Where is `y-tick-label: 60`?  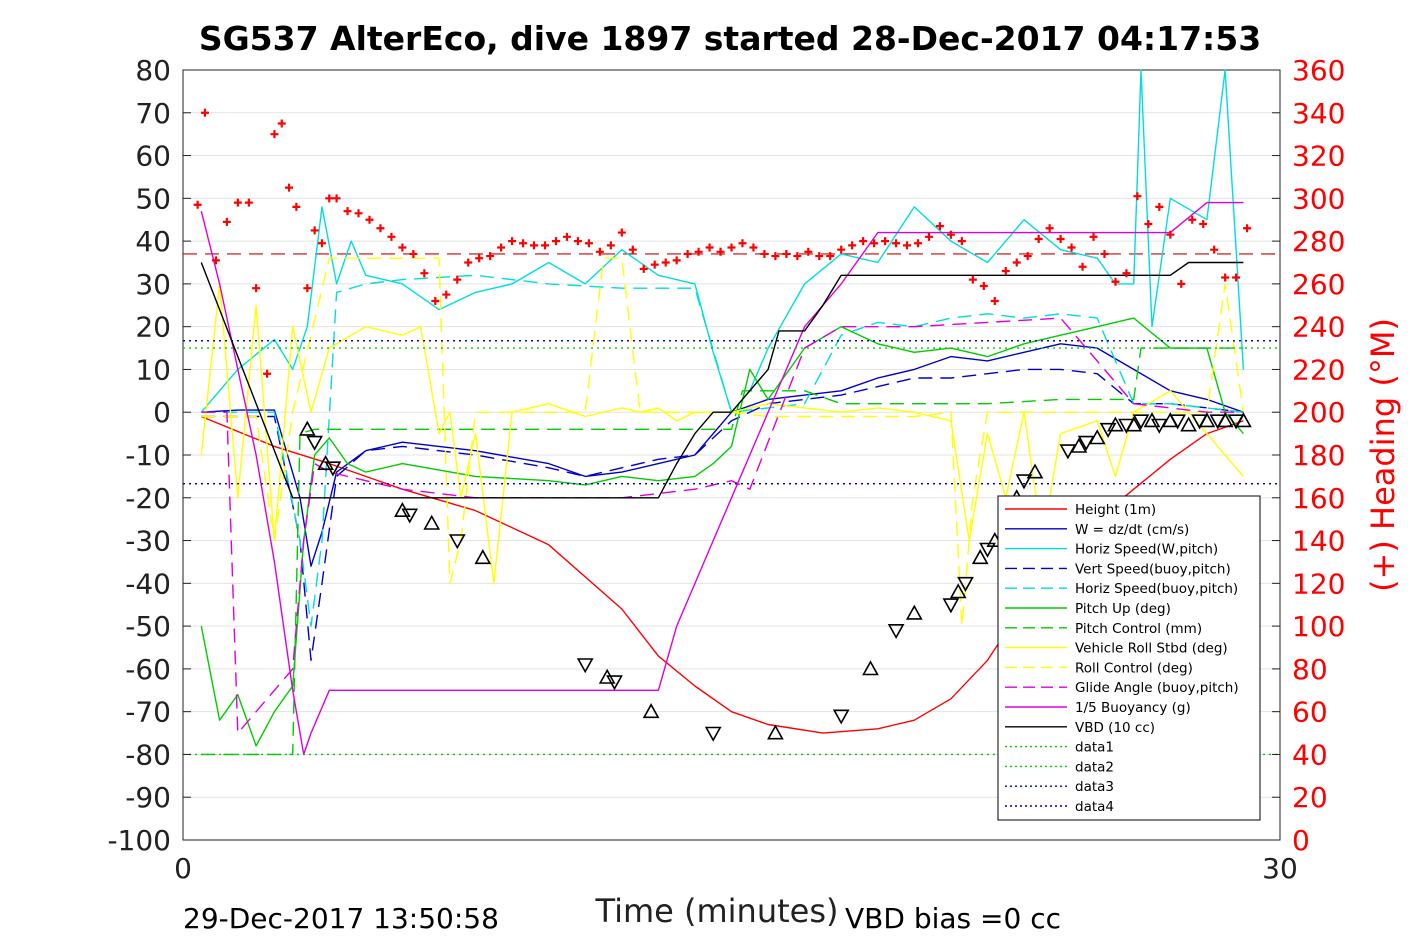 y-tick-label: 60 is located at coordinates (153, 156).